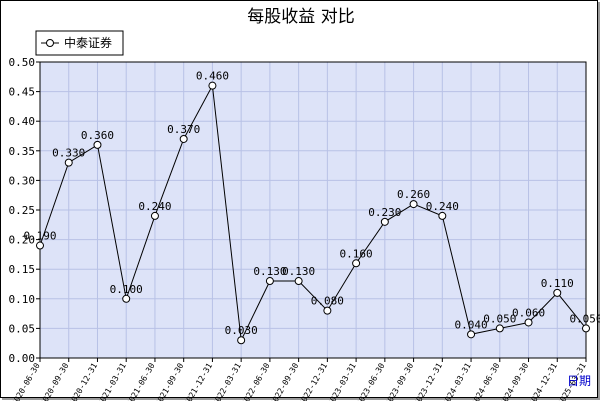 Image resolution: width=600 pixels, height=401 pixels. I want to click on x-tick-label: 2024-12-31, so click(543, 381).